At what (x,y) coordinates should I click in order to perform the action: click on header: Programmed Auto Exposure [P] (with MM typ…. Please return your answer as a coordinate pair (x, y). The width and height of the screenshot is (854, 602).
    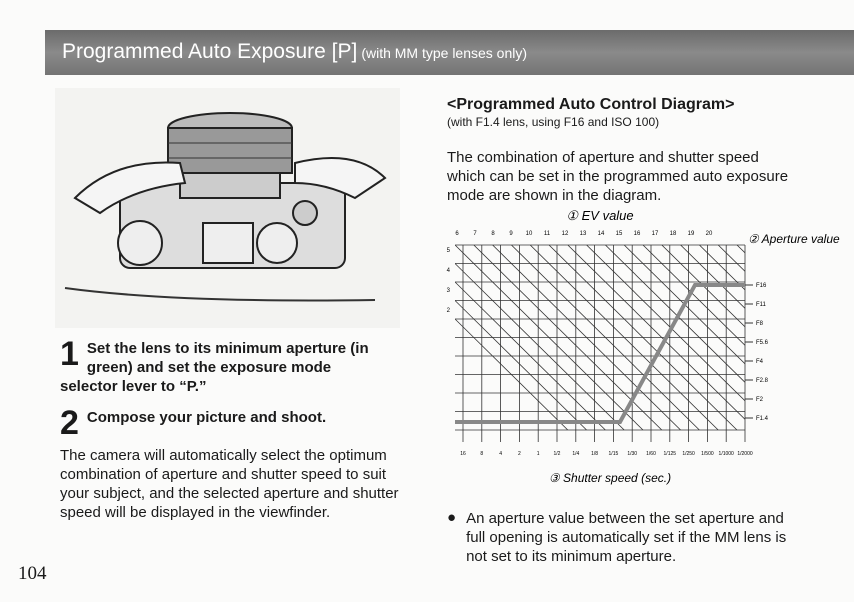
    Looking at the image, I should click on (294, 52).